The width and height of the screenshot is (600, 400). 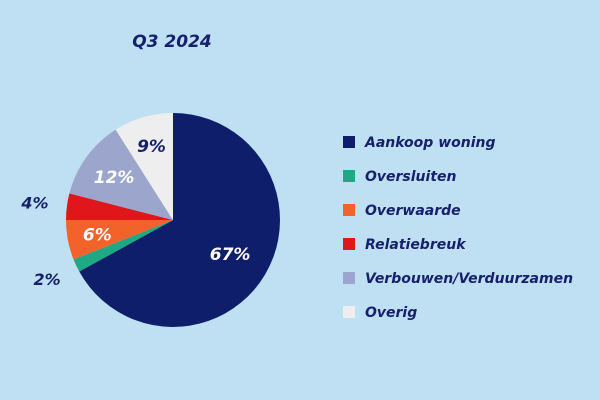 What do you see at coordinates (430, 143) in the screenshot?
I see `legend-label-1: Aankoop woning` at bounding box center [430, 143].